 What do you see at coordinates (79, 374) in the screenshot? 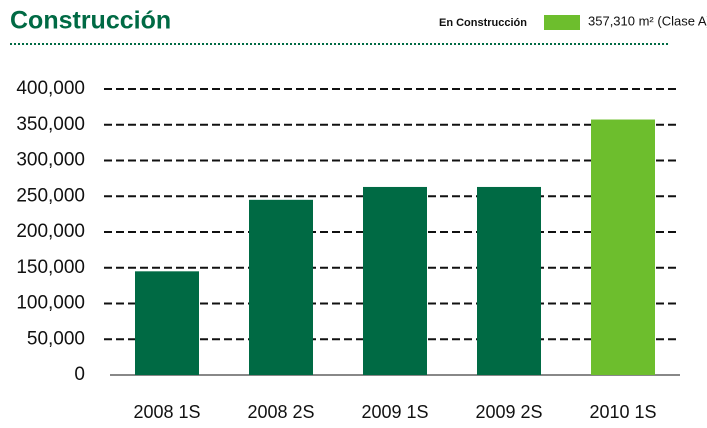
I see `y-tick-label: 0` at bounding box center [79, 374].